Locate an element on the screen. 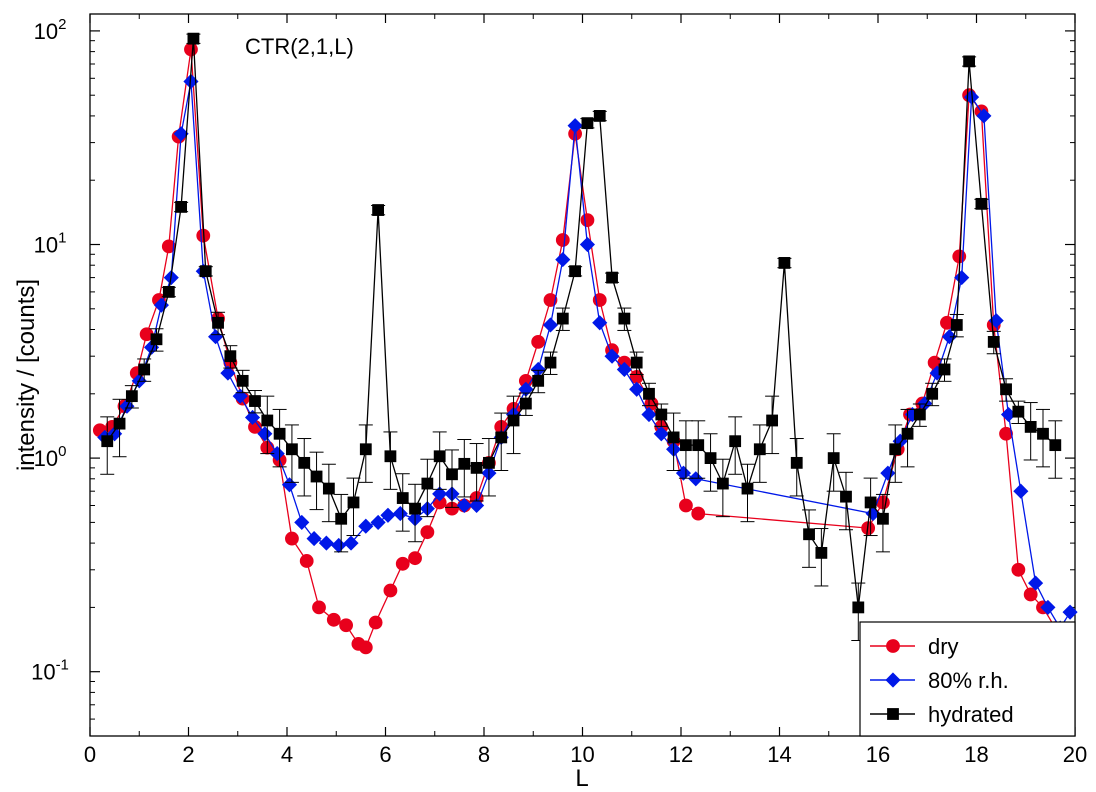 The image size is (1096, 792). x-tick-label: 8 is located at coordinates (484, 754).